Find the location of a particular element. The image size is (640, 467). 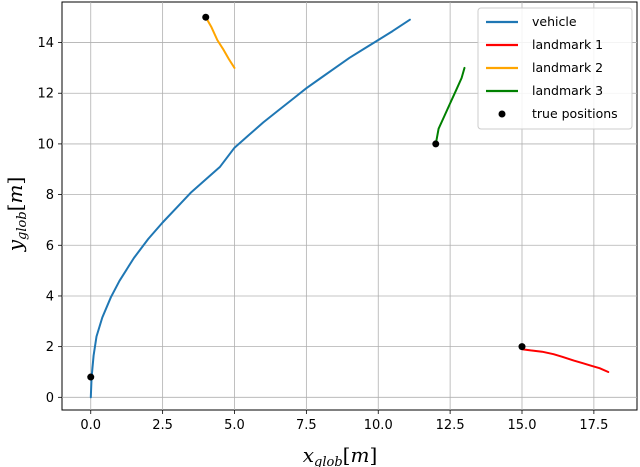

x-tick-label: 5.0 is located at coordinates (234, 425).